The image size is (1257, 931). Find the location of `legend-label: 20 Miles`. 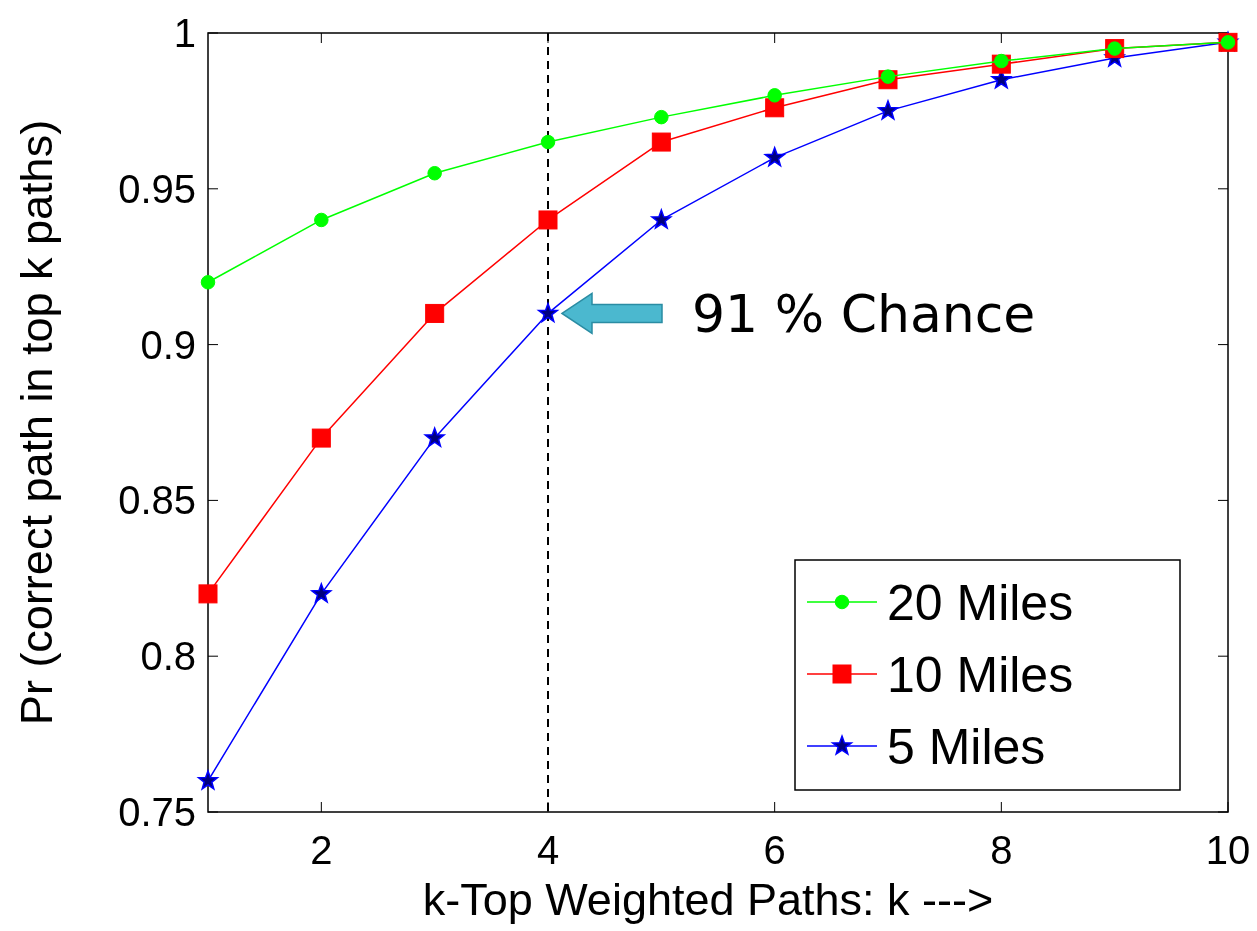

legend-label: 20 Miles is located at coordinates (980, 602).